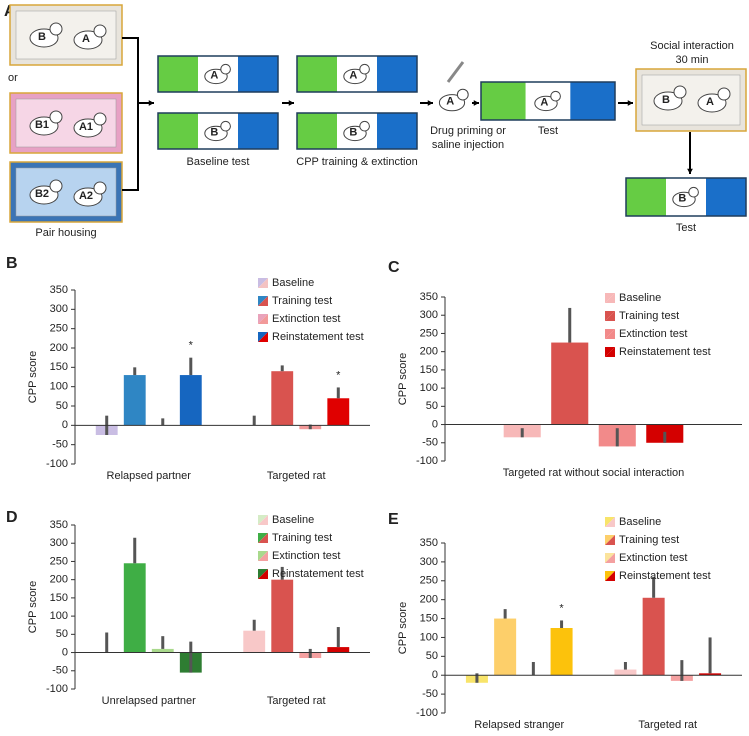 Image resolution: width=749 pixels, height=736 pixels. What do you see at coordinates (293, 520) in the screenshot?
I see `legend-label: Baseline` at bounding box center [293, 520].